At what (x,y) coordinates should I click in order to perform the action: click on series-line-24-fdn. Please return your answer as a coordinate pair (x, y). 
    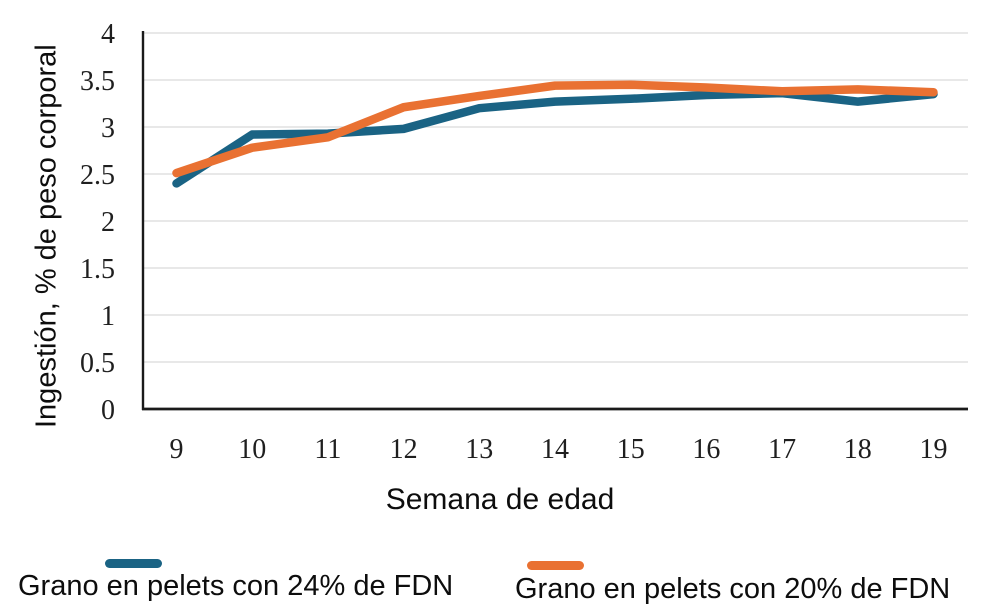
    Looking at the image, I should click on (555, 138).